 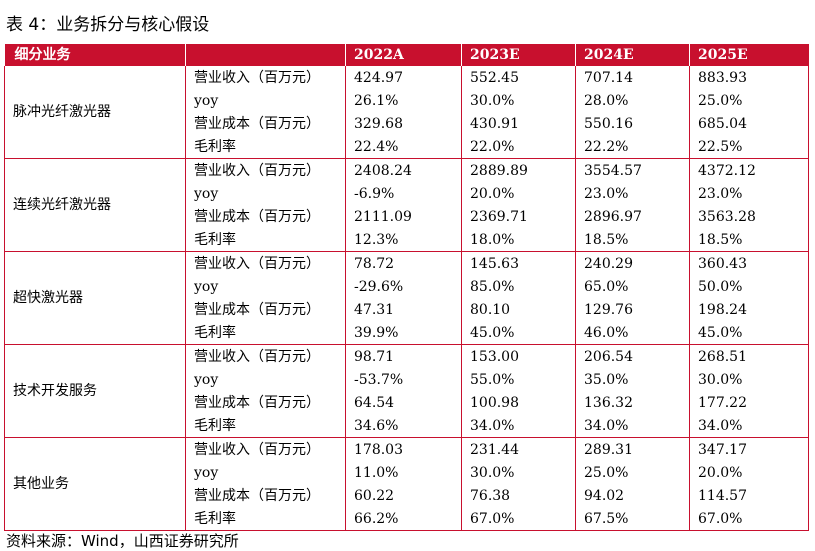 I want to click on table-row: 营业成本（百万元） 2111.09 2369.71 2896.97 3563.28, so click(x=407, y=216).